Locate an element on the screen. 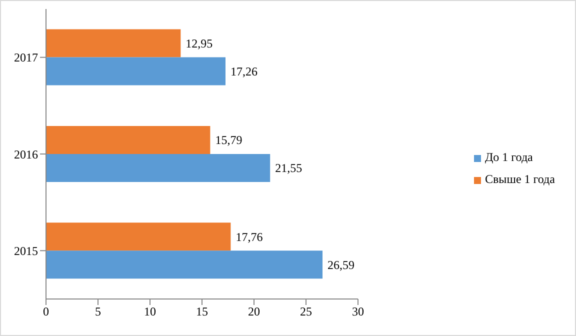 The width and height of the screenshot is (576, 336). data-label: 26,59 is located at coordinates (341, 265).